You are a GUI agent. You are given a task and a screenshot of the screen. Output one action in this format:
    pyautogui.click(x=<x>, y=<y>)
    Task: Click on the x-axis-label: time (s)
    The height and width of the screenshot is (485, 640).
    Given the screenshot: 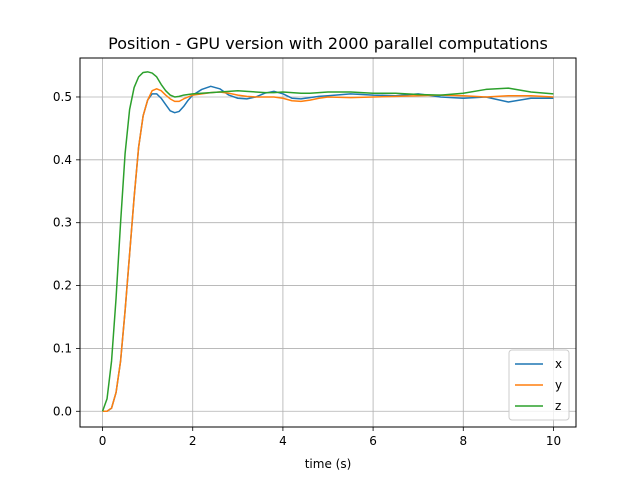 What is the action you would take?
    pyautogui.click(x=328, y=464)
    